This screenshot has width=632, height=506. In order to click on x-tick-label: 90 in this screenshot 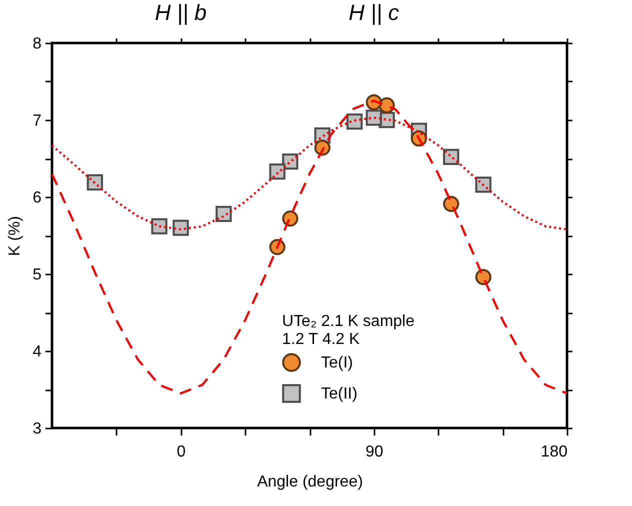, I will do `click(374, 452)`.